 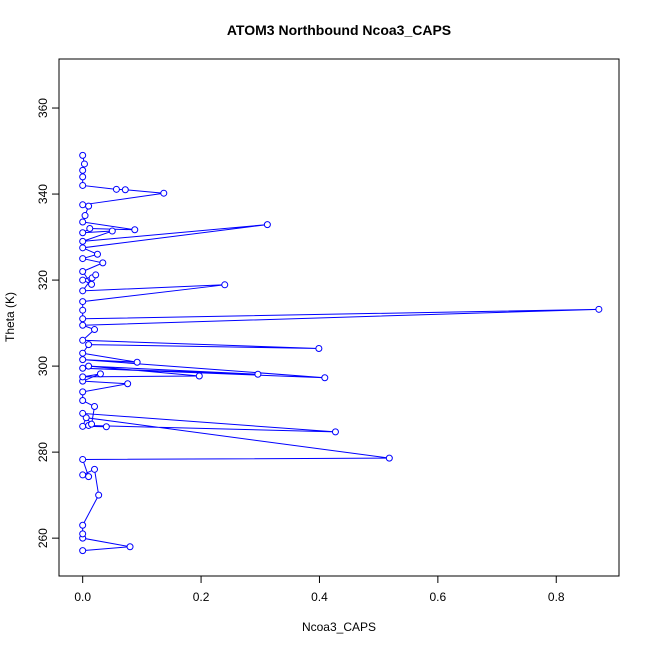 What do you see at coordinates (43, 538) in the screenshot?
I see `y-tick-label: 260` at bounding box center [43, 538].